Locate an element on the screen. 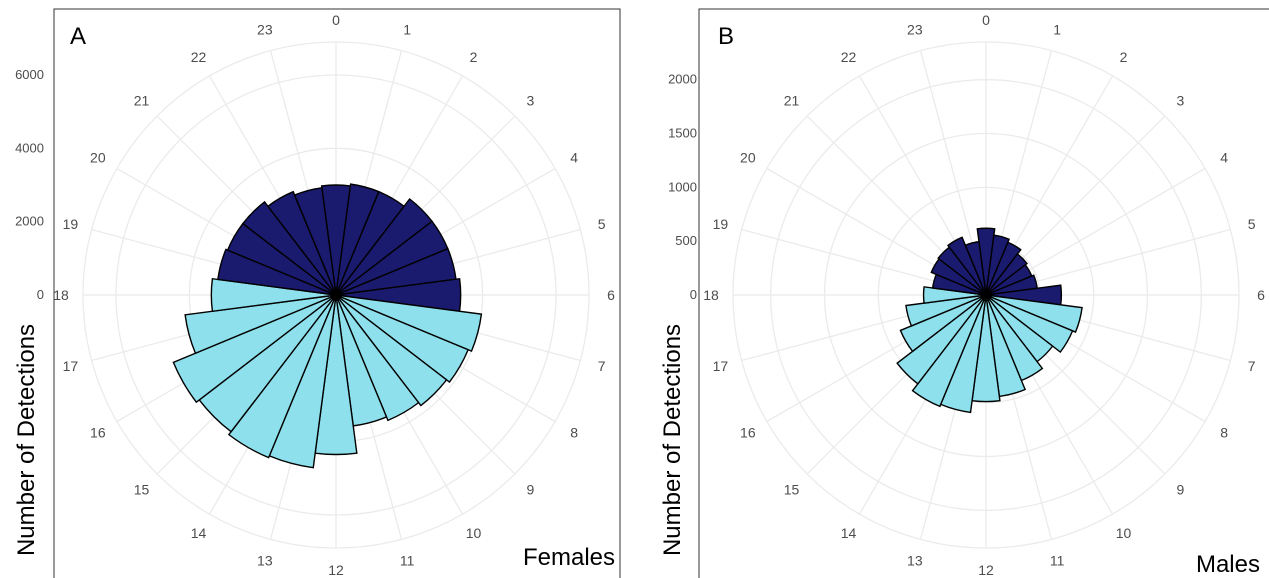  sex-label: Males is located at coordinates (1228, 564).